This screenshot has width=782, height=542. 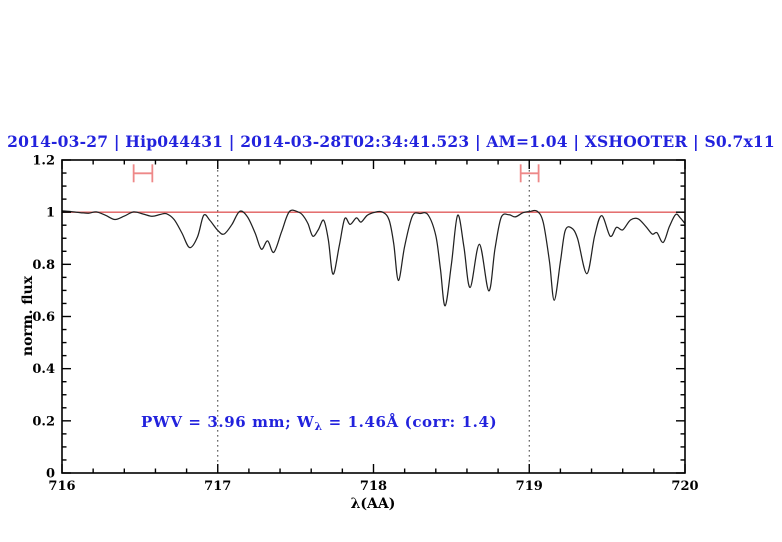 What do you see at coordinates (529, 486) in the screenshot?
I see `x-tick-label: 719` at bounding box center [529, 486].